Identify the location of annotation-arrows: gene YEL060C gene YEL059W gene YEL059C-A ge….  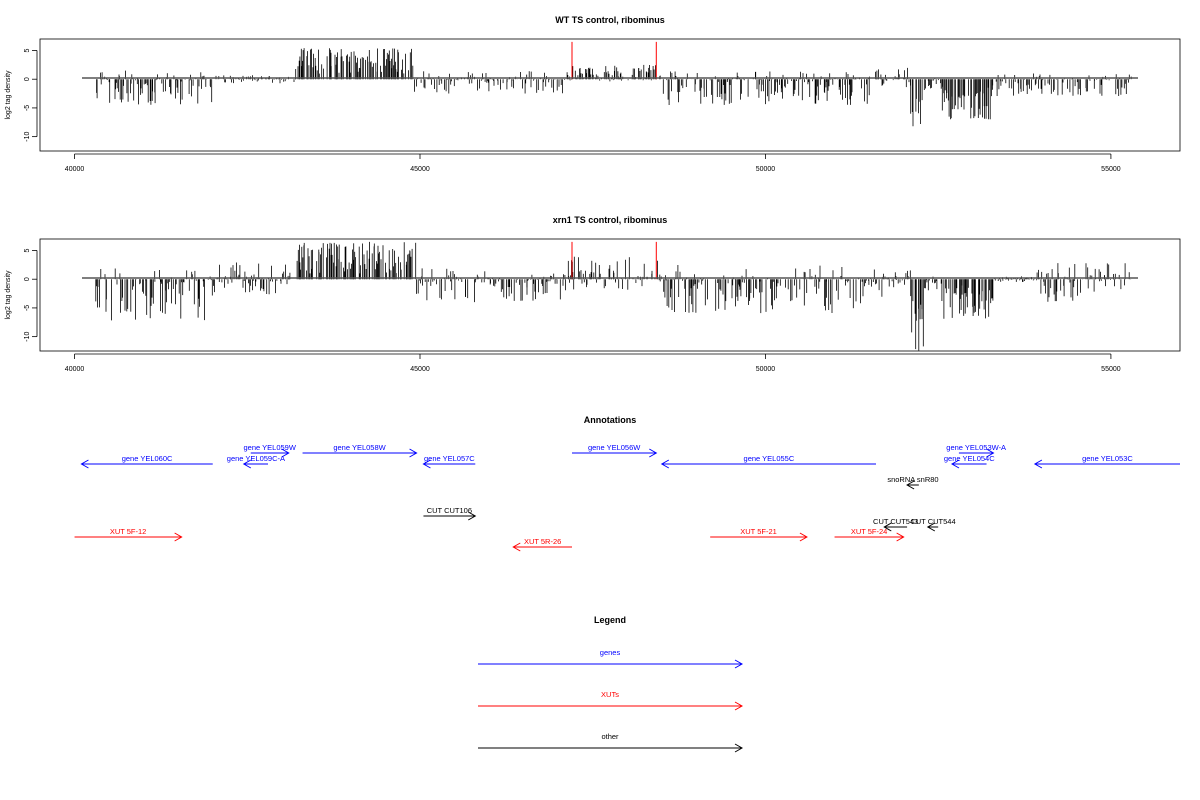
(627, 497).